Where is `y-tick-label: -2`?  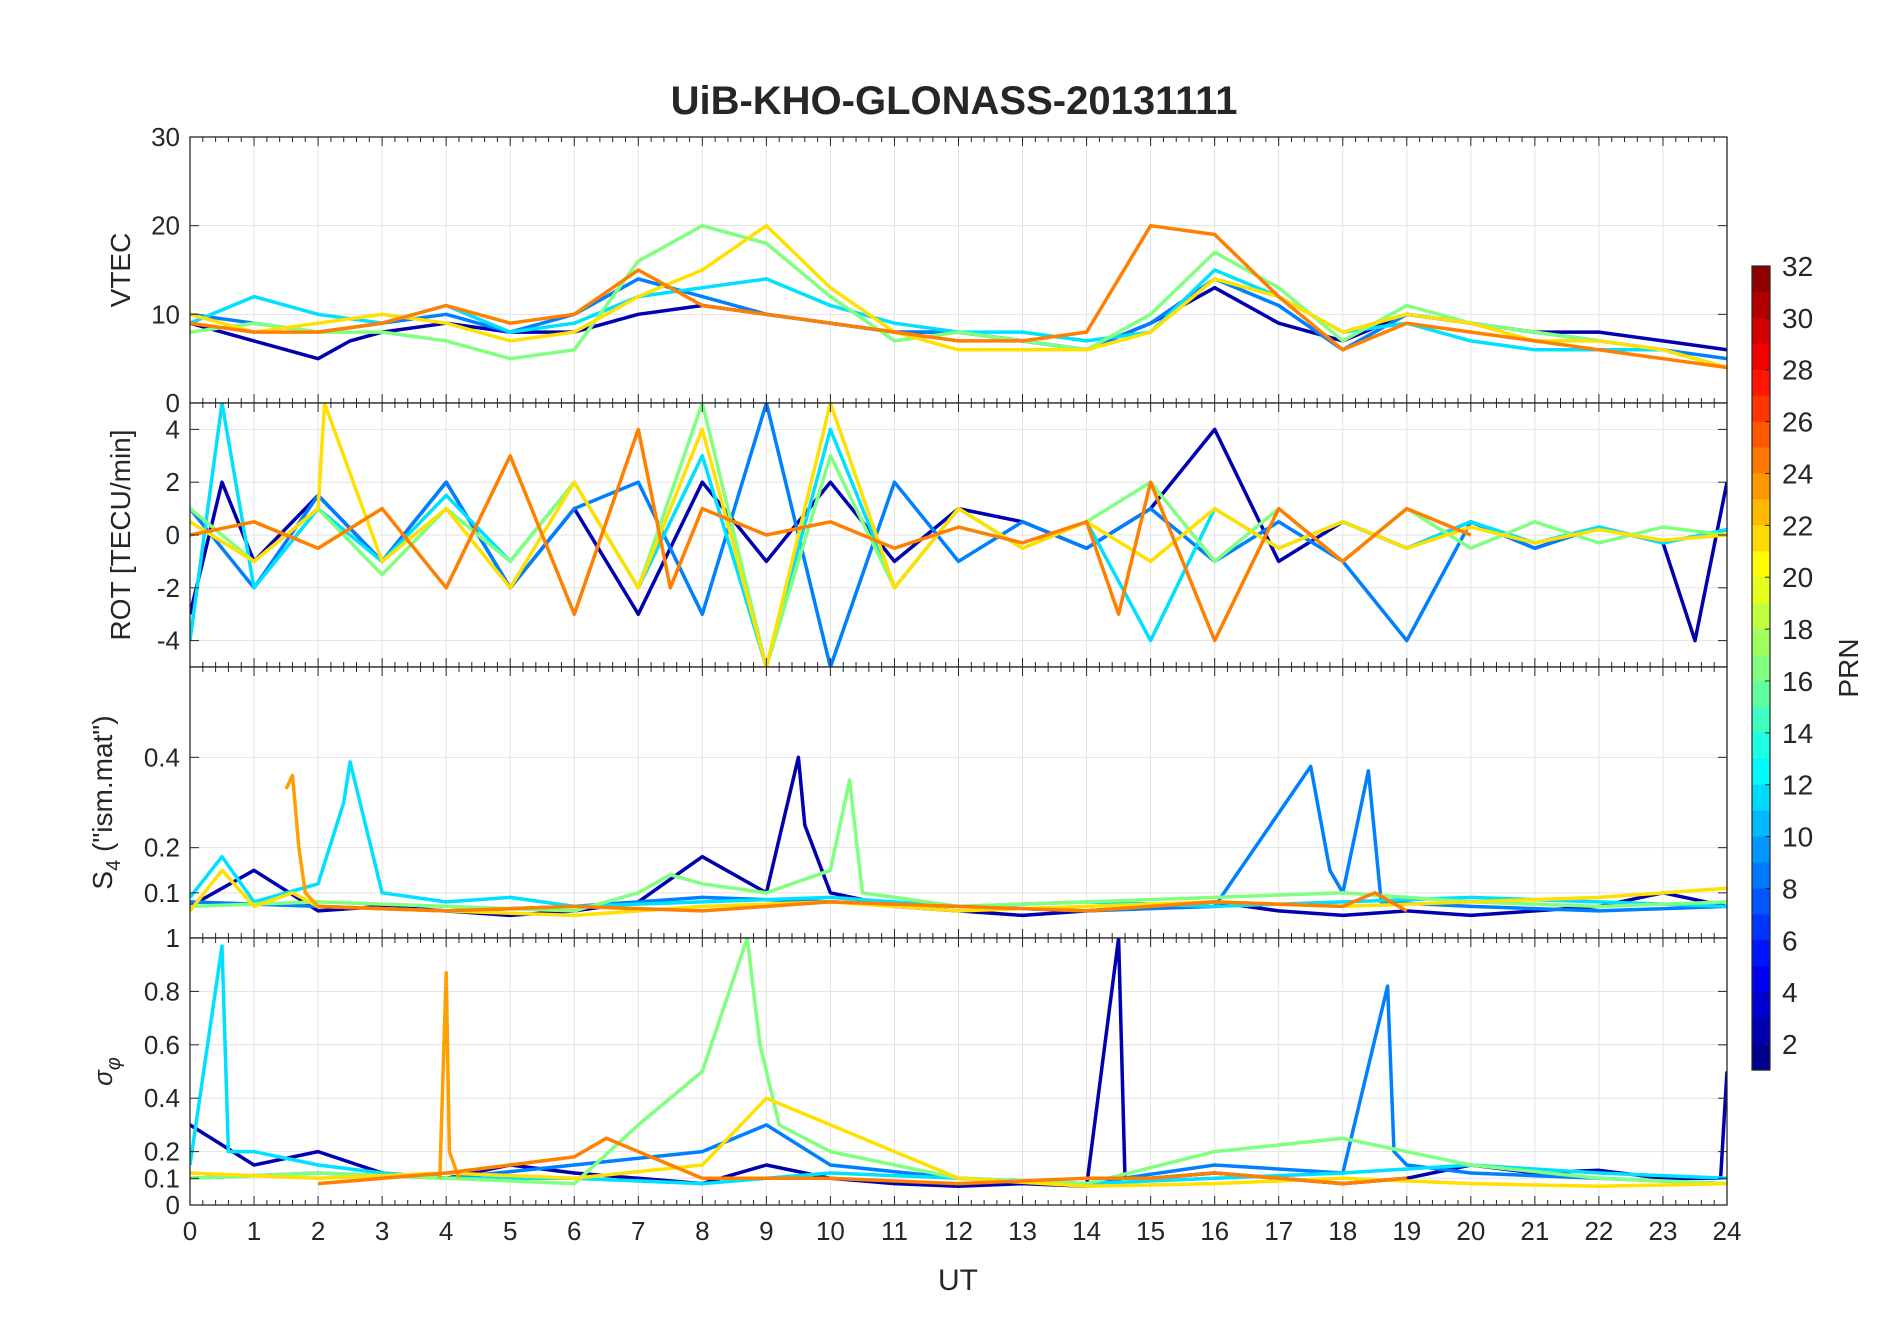
y-tick-label: -2 is located at coordinates (168, 588).